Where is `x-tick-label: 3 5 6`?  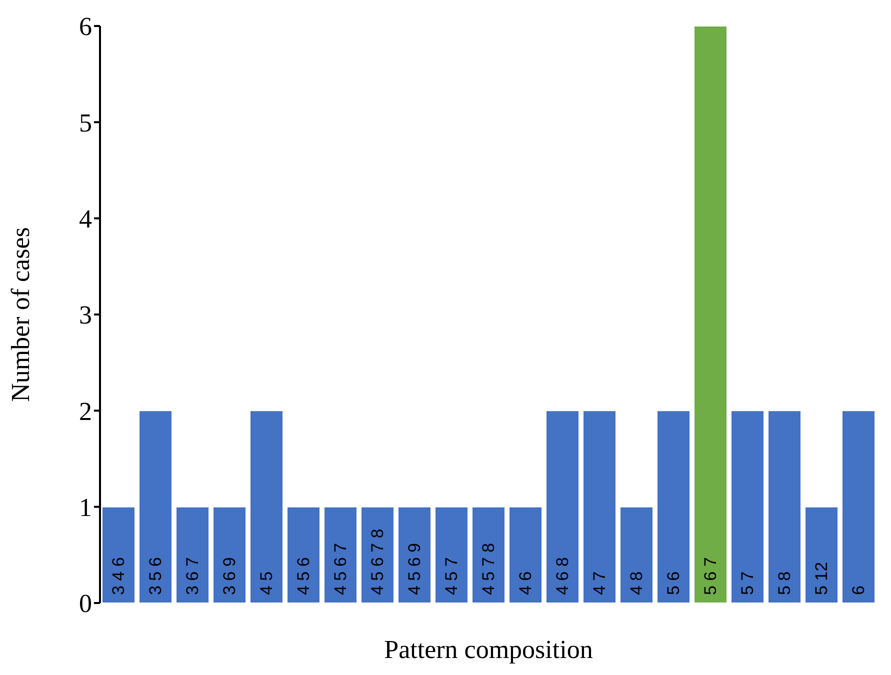 x-tick-label: 3 5 6 is located at coordinates (155, 576).